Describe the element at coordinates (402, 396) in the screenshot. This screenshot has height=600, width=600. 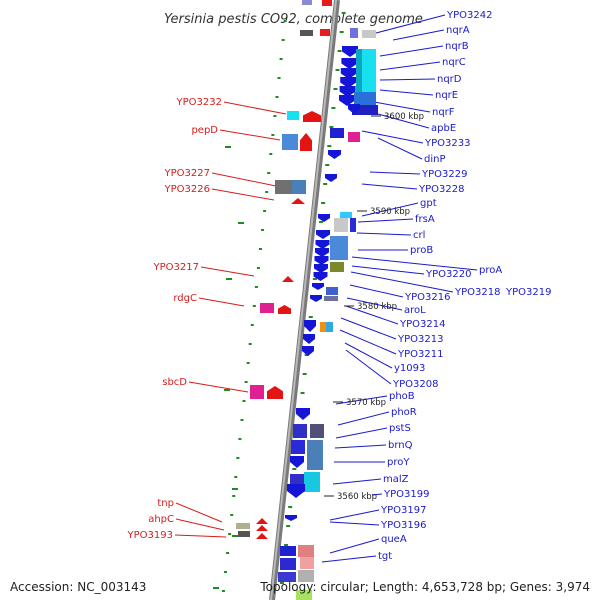
I see `gene-label-phob: phoB` at that location.